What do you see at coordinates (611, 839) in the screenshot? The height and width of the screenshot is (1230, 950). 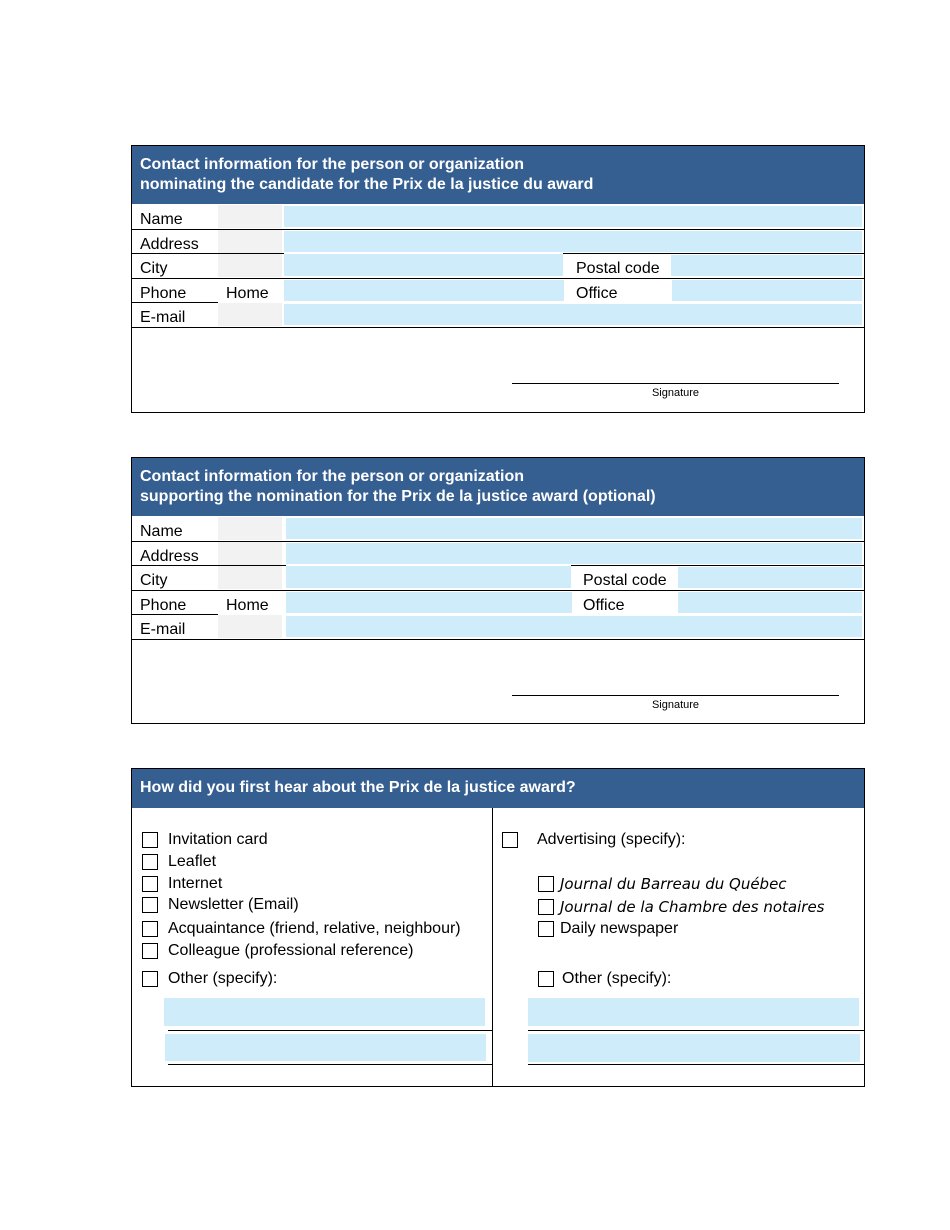 I see `advertising-label: Advertising (specify):` at bounding box center [611, 839].